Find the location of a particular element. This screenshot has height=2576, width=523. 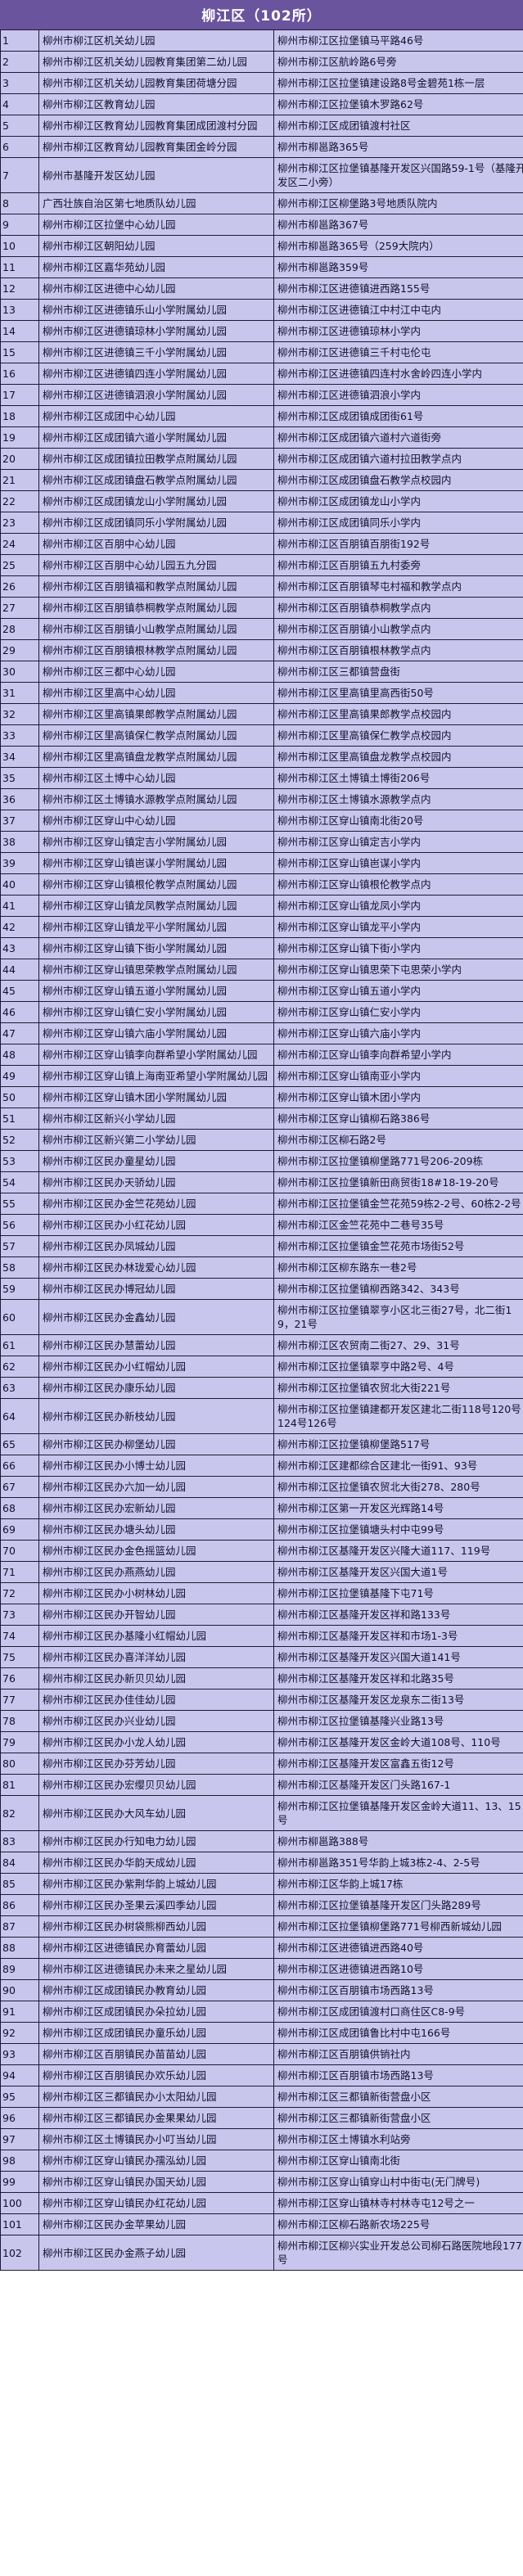

kindergarten-name-cell: 柳州市柳江区民办新贝贝幼儿园 is located at coordinates (156, 1678).